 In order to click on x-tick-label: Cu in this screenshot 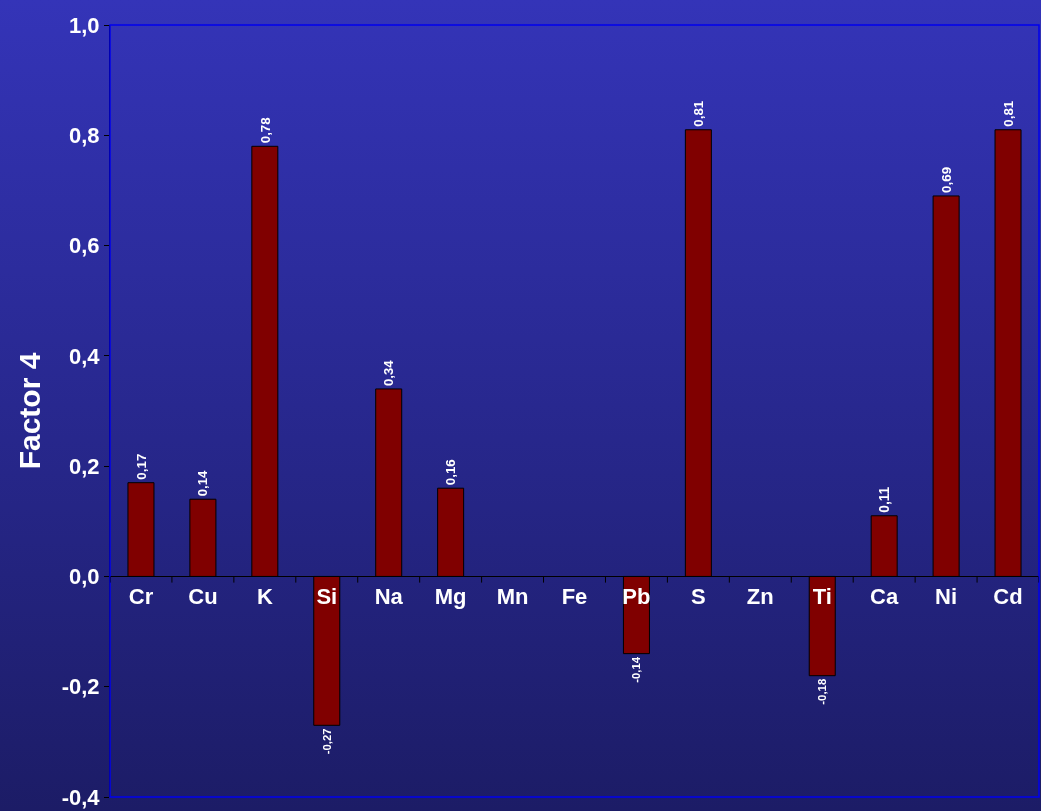, I will do `click(203, 596)`.